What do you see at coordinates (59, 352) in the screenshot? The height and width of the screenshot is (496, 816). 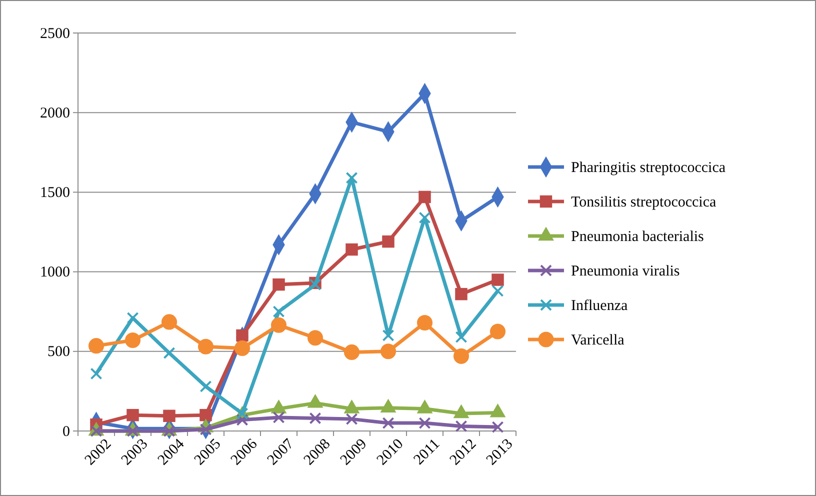 I see `y-tick-label: 500` at bounding box center [59, 352].